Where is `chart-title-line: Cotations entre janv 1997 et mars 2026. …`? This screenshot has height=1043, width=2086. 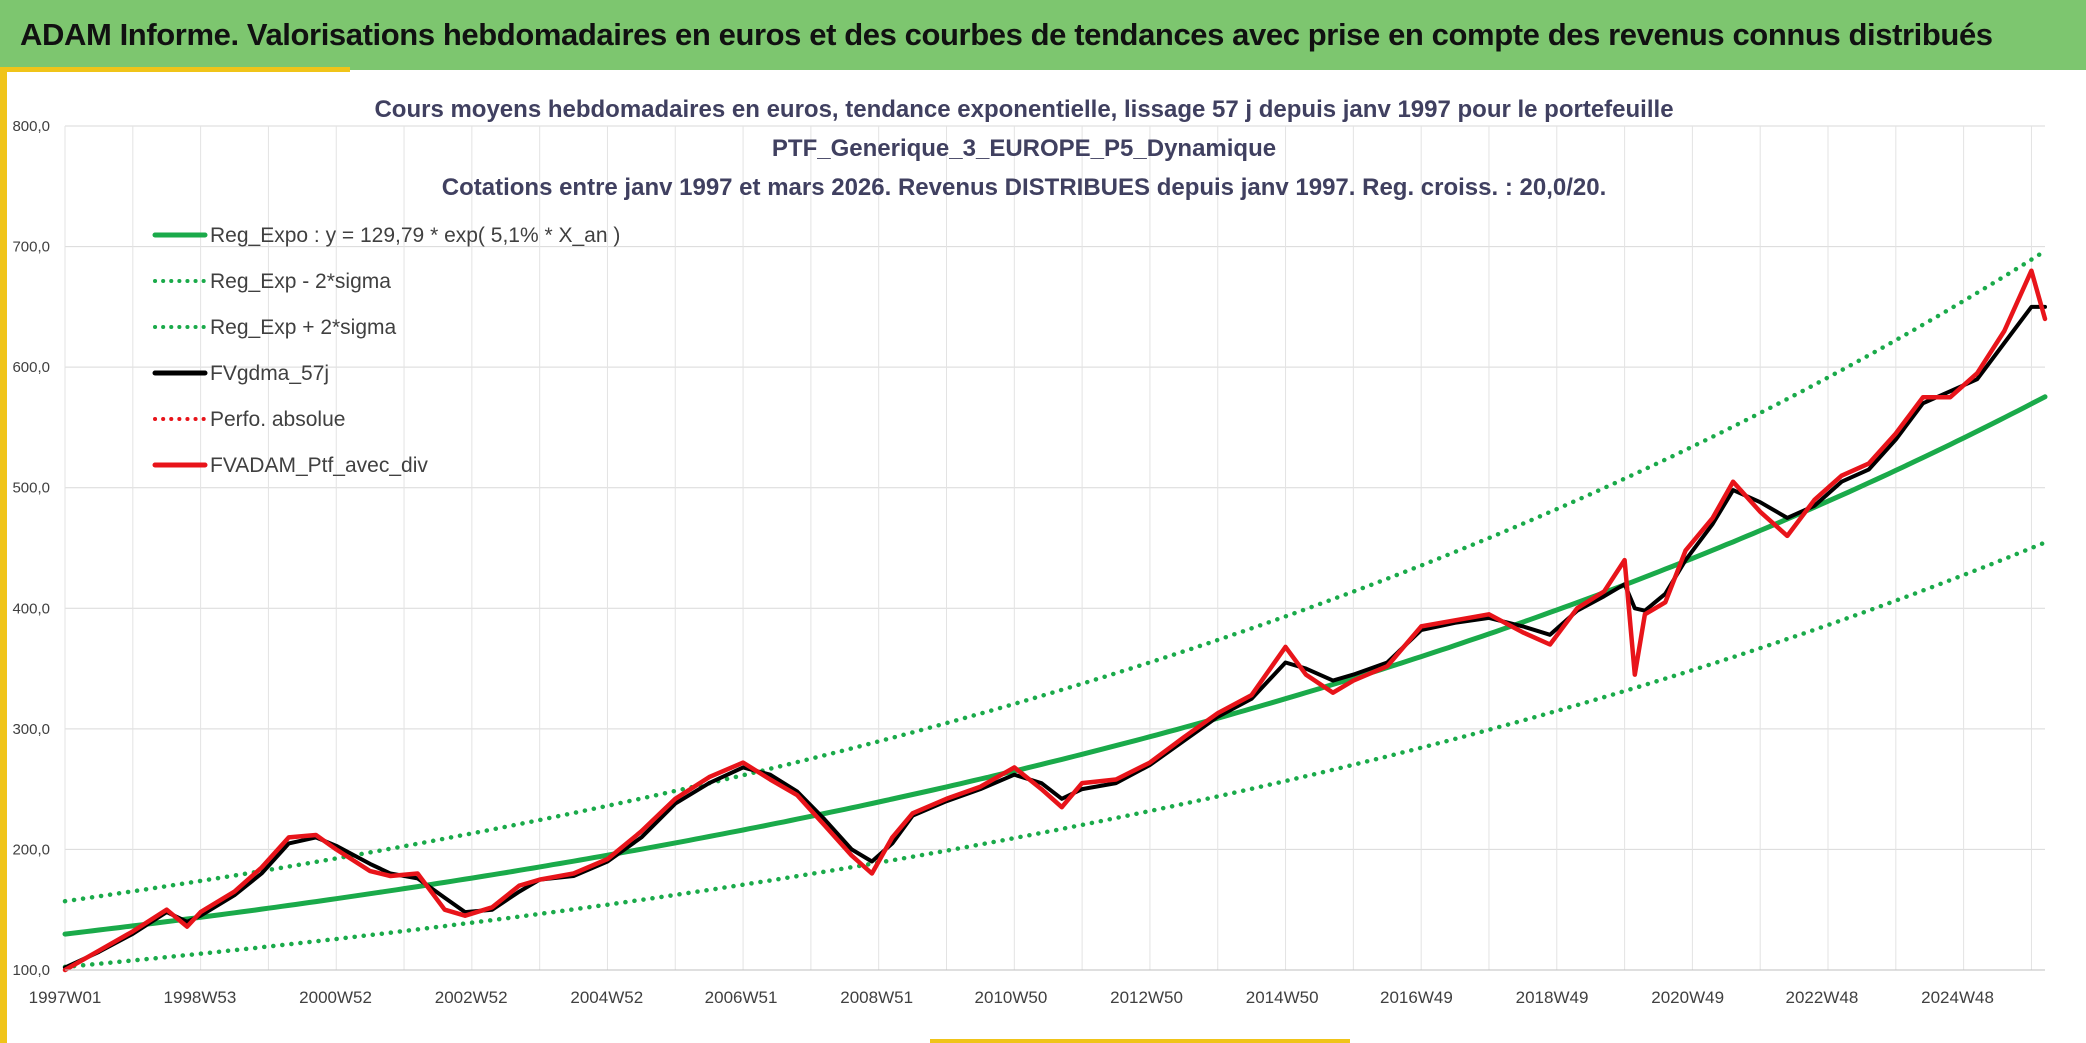
chart-title-line: Cotations entre janv 1997 et mars 2026. … is located at coordinates (1024, 187).